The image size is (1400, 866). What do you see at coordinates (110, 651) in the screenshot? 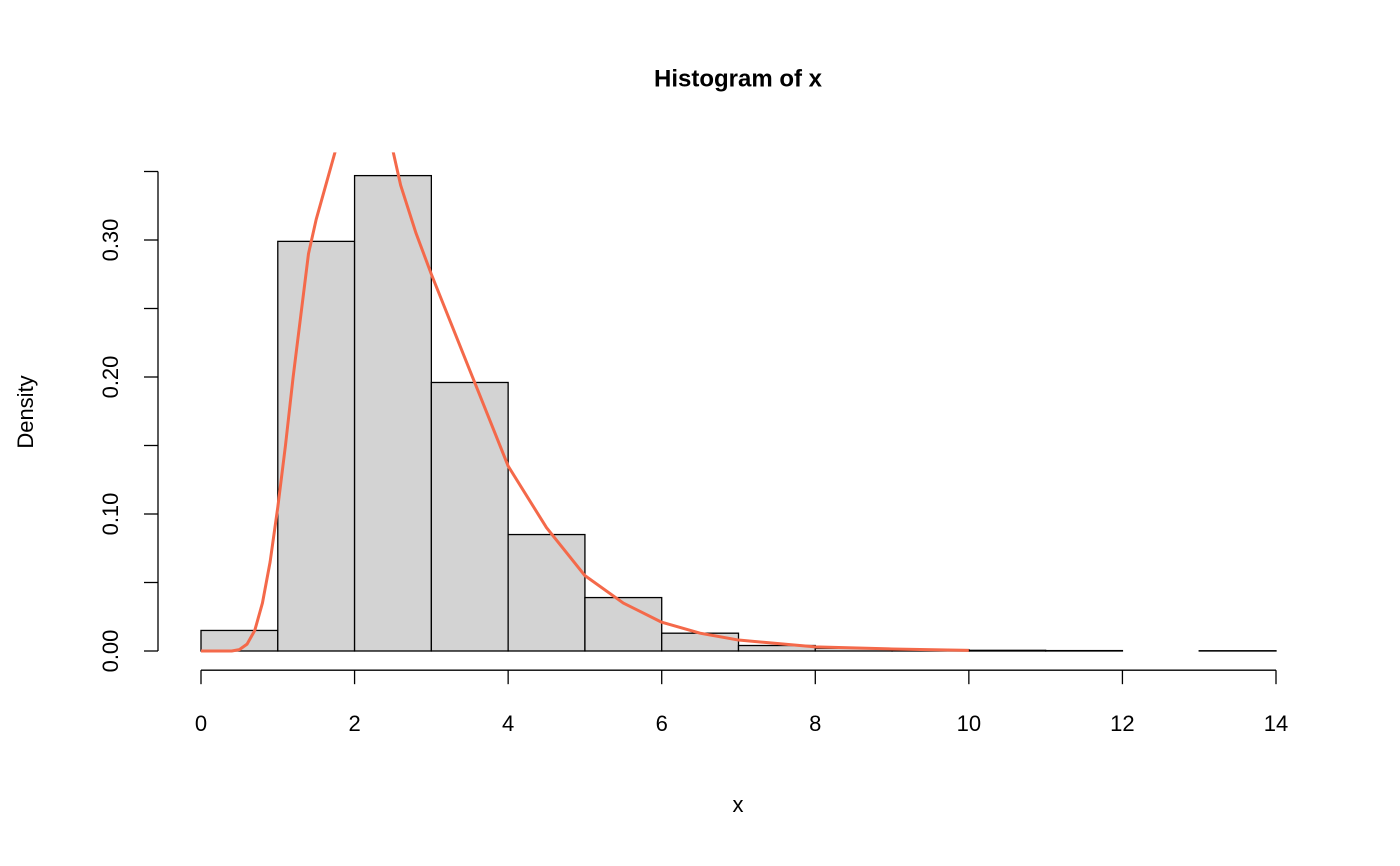
I see `y-tick-label: 0.00` at bounding box center [110, 651].